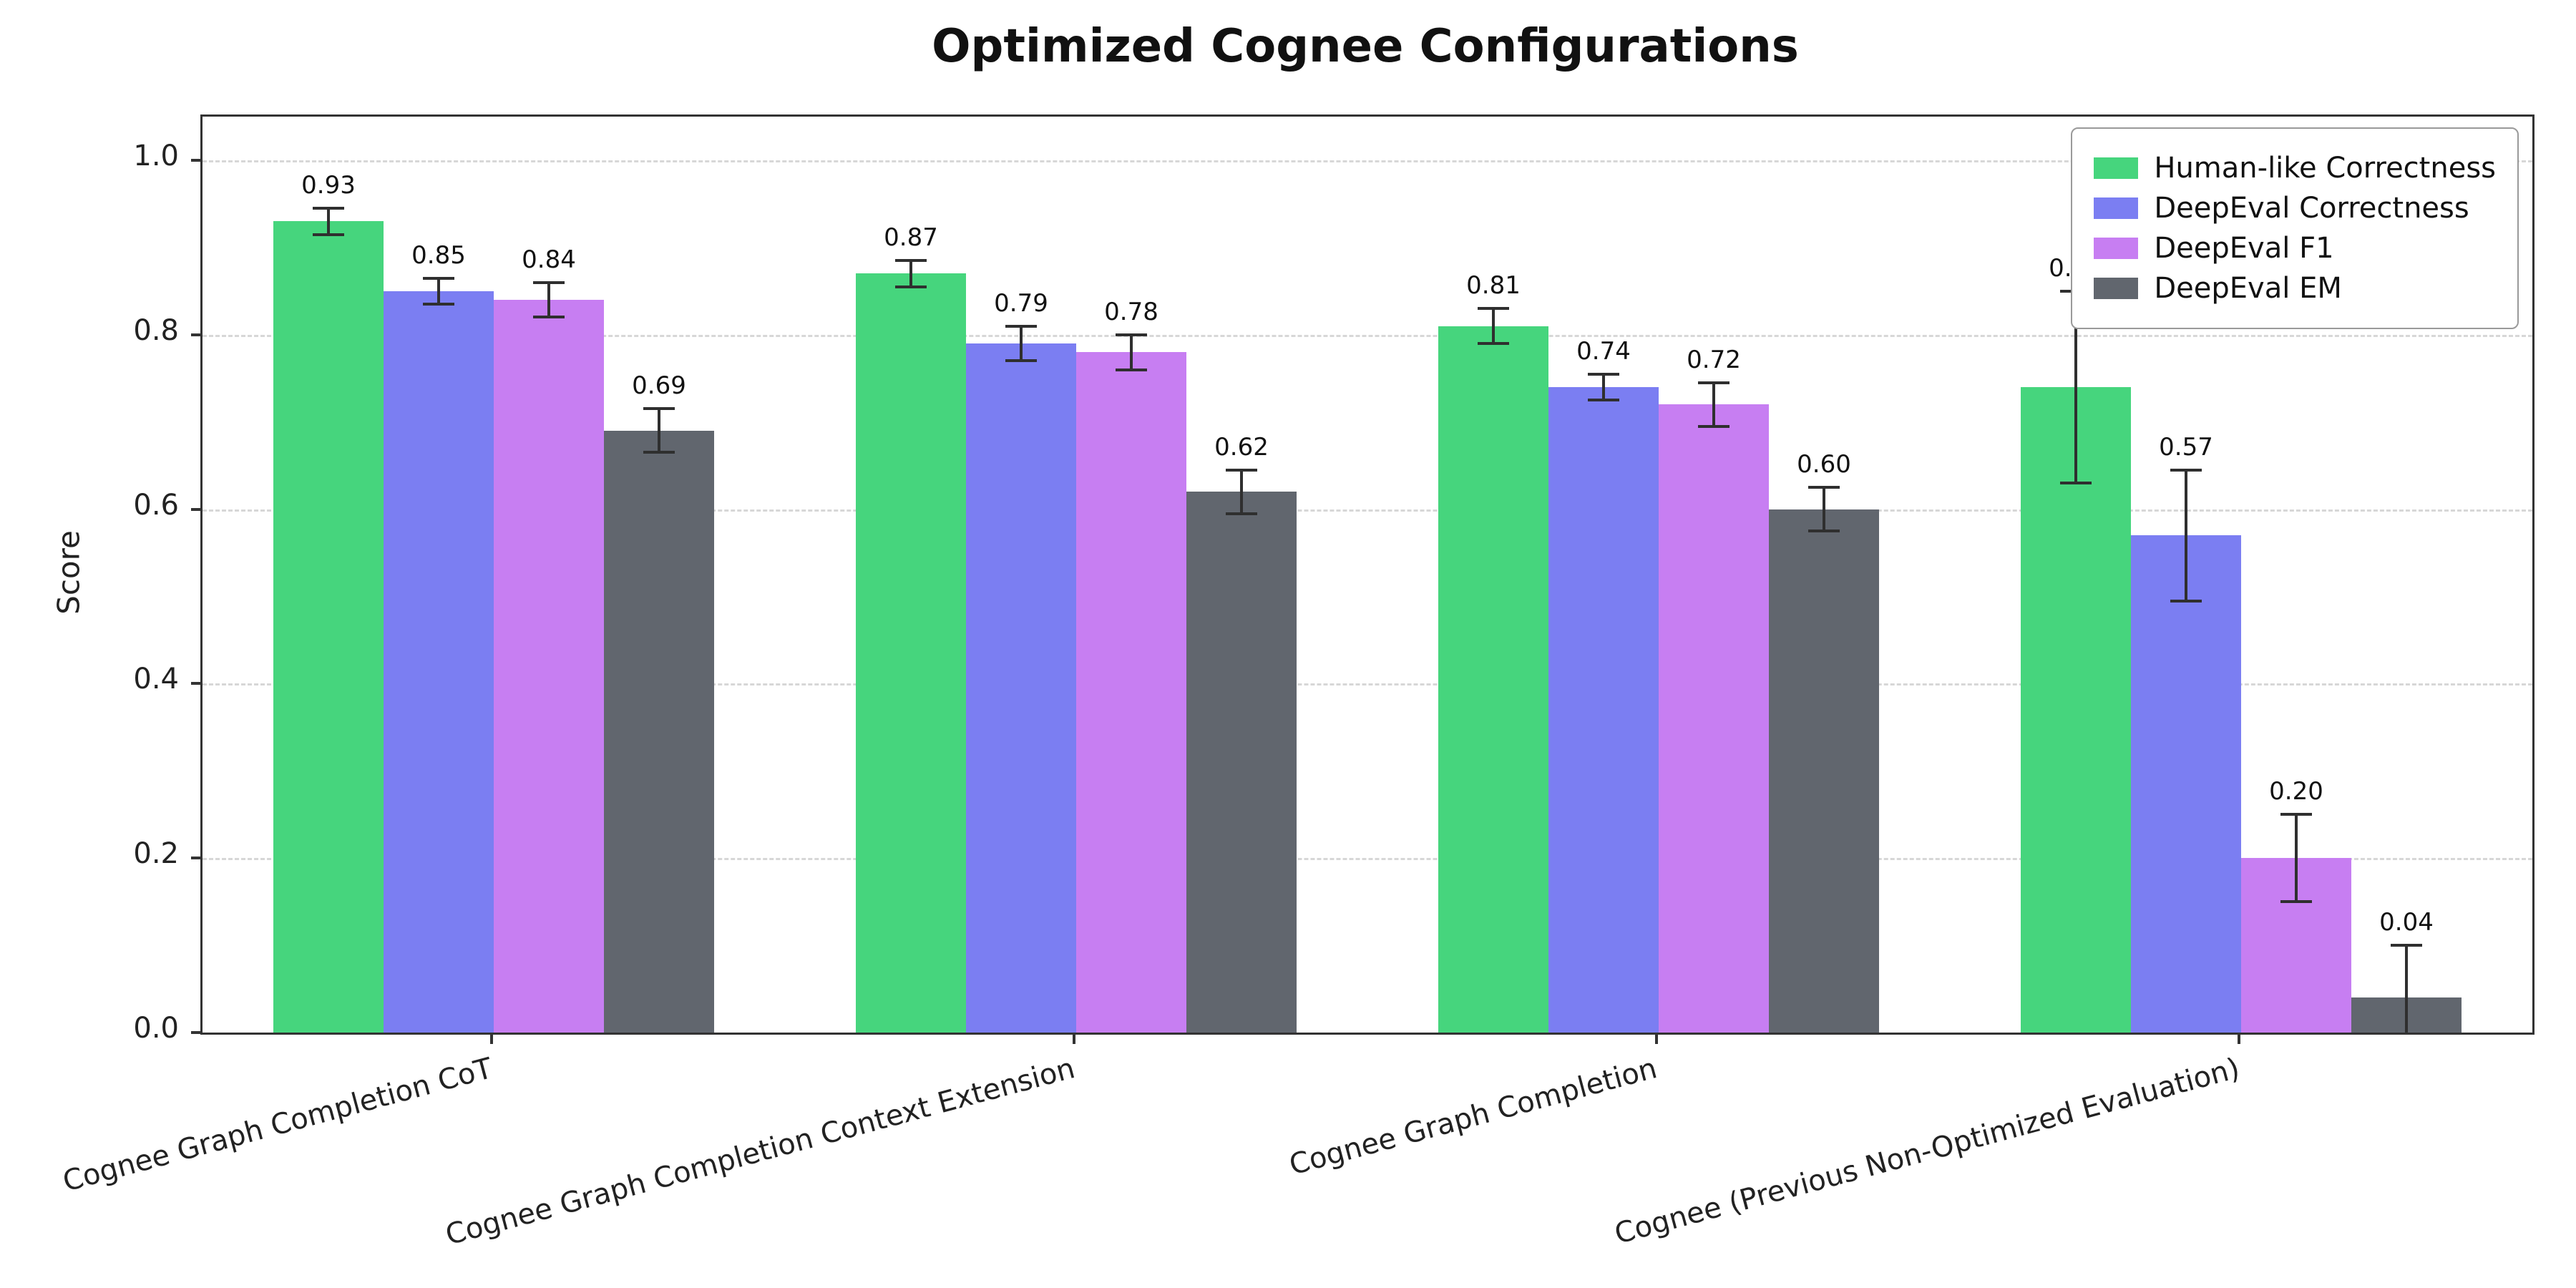 This screenshot has width=2576, height=1288. What do you see at coordinates (1473, 1117) in the screenshot?
I see `x-tick-label: Cognee Graph Completion` at bounding box center [1473, 1117].